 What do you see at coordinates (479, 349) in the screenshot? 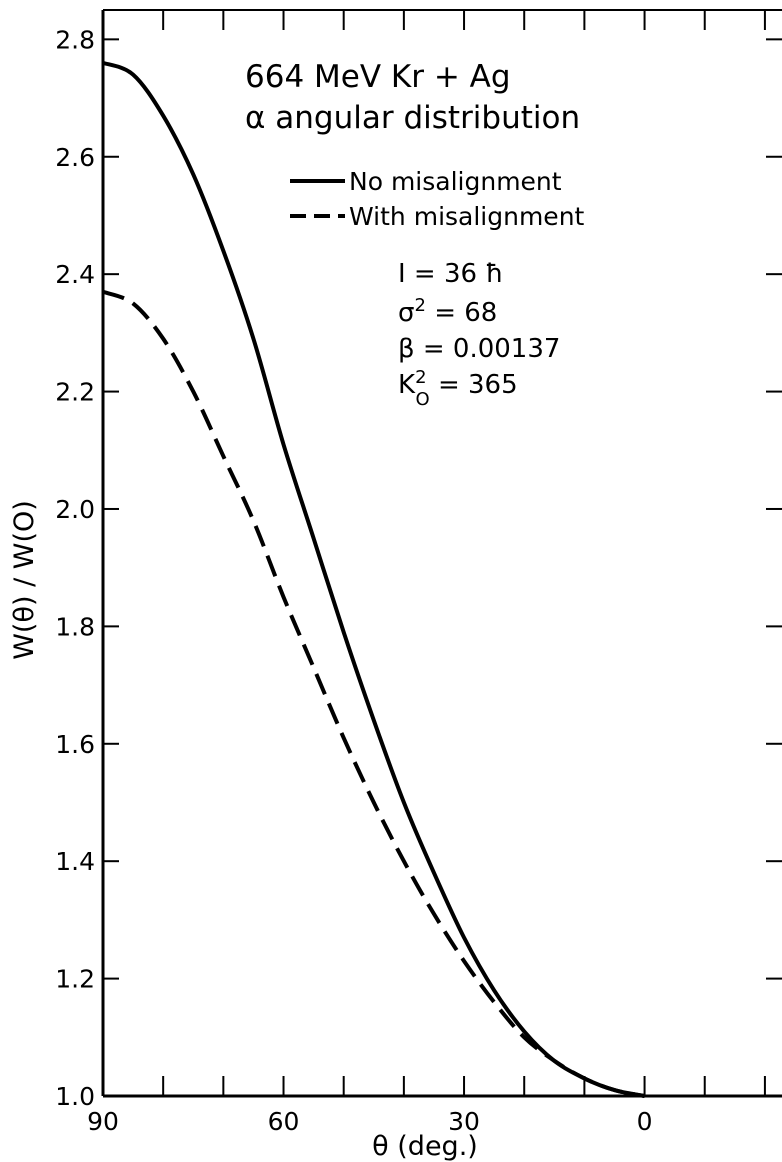
I see `parameter-line: β = 0.00137` at bounding box center [479, 349].